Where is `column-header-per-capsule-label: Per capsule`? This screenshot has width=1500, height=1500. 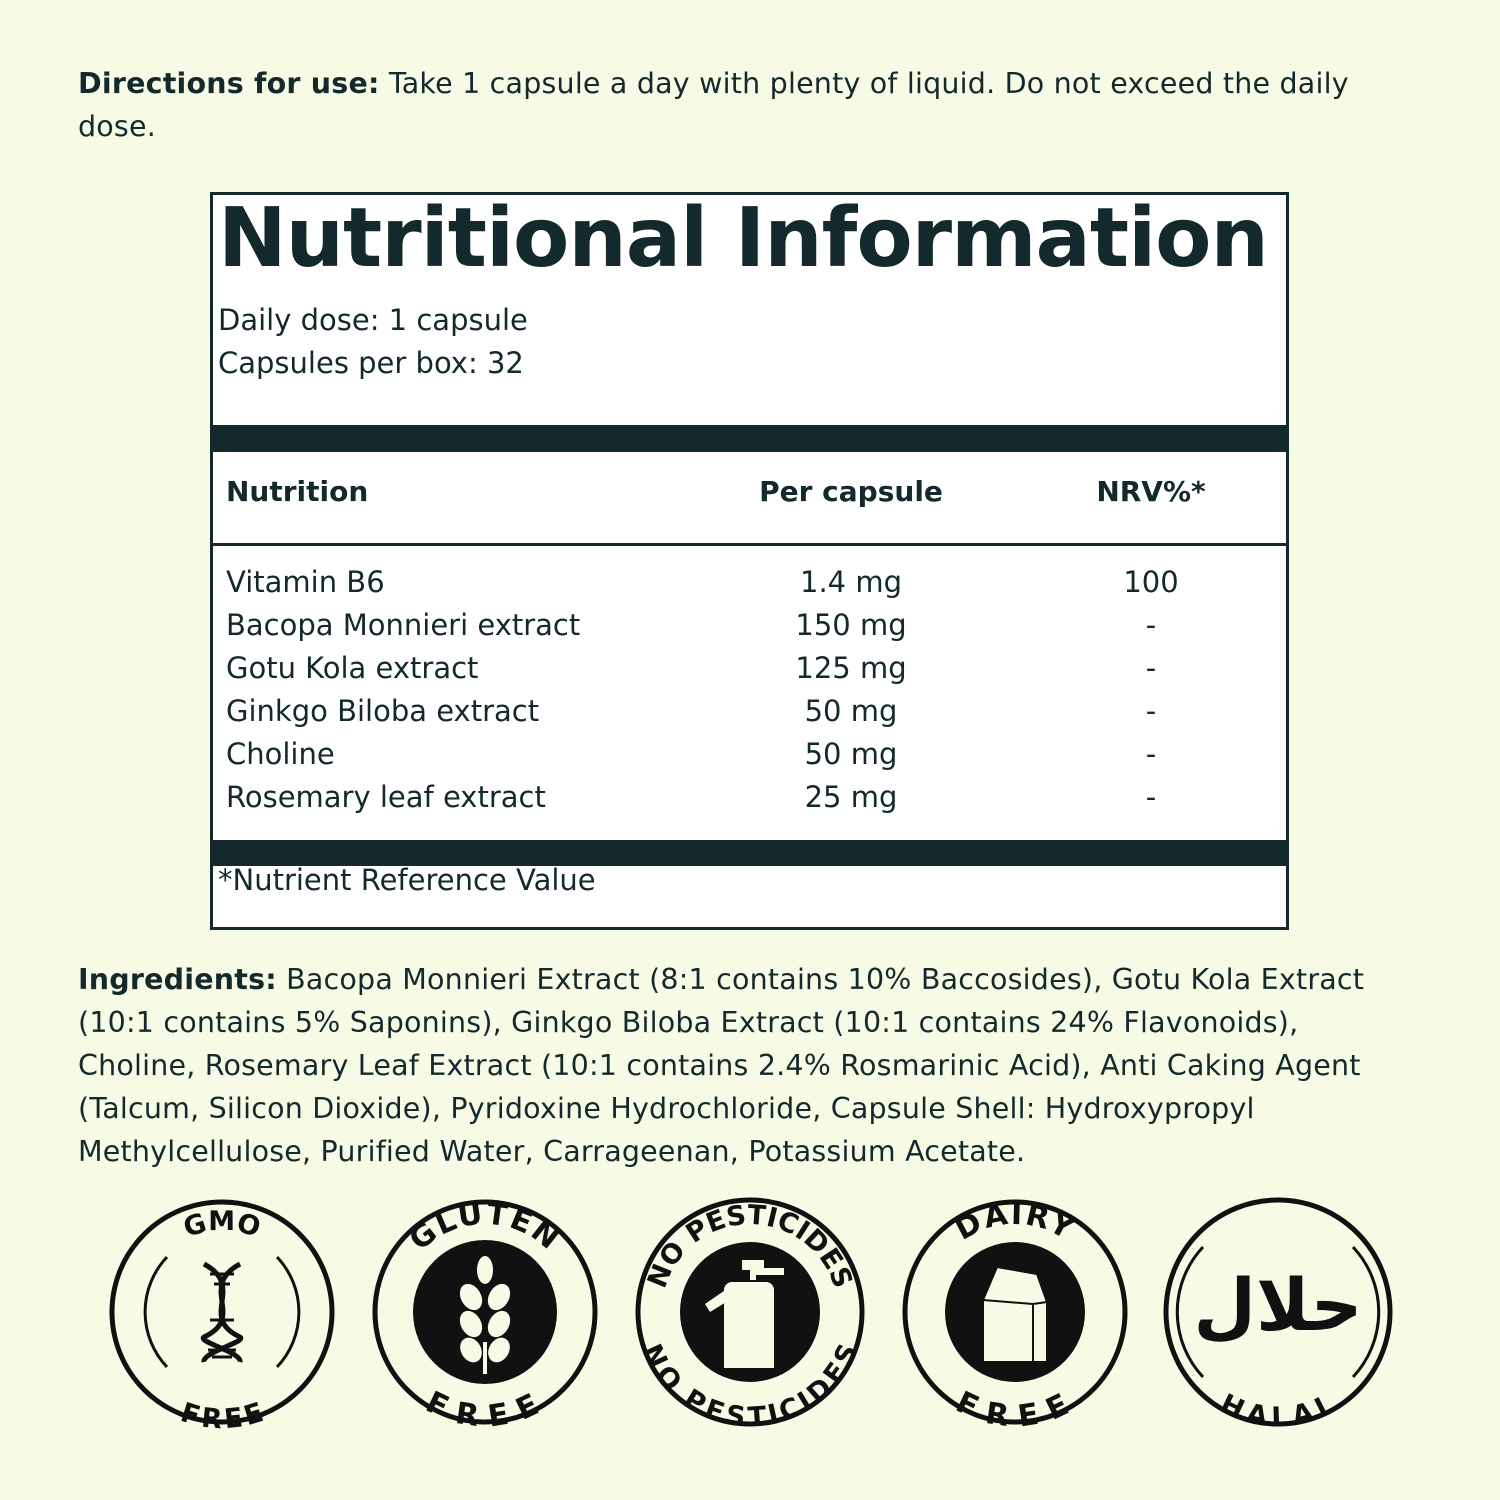 column-header-per-capsule-label: Per capsule is located at coordinates (851, 491).